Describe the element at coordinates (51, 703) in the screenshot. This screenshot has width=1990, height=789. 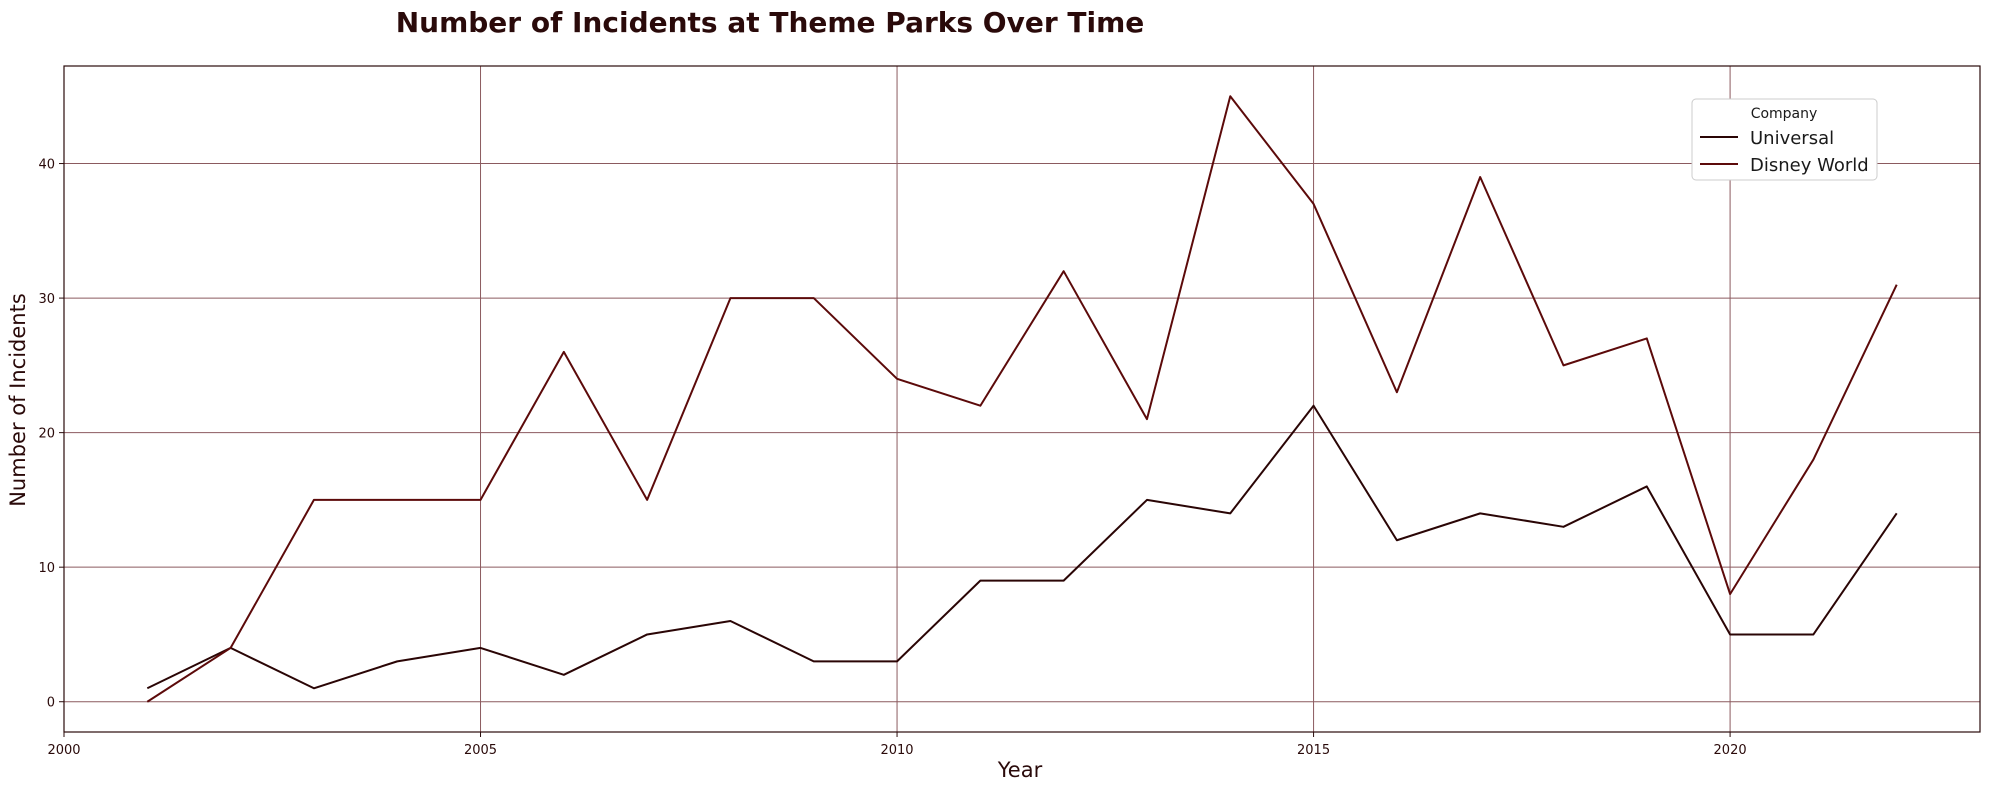
I see `y-tick-label: 0` at that location.